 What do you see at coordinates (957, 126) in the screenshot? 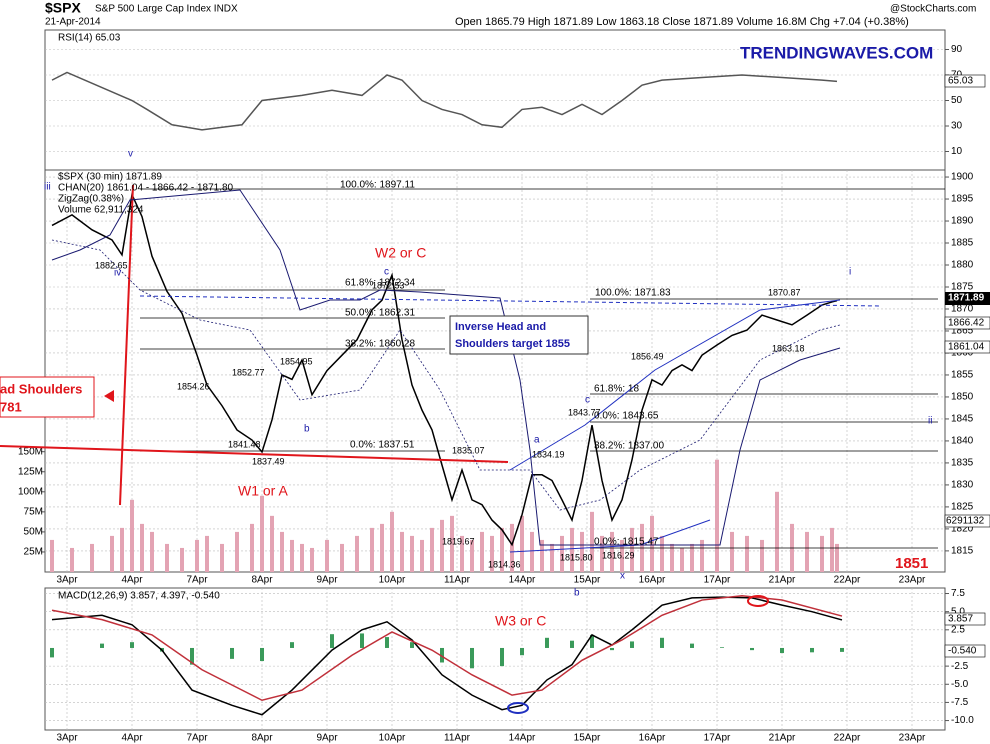
I see `y-tick-label: 30` at bounding box center [957, 126].